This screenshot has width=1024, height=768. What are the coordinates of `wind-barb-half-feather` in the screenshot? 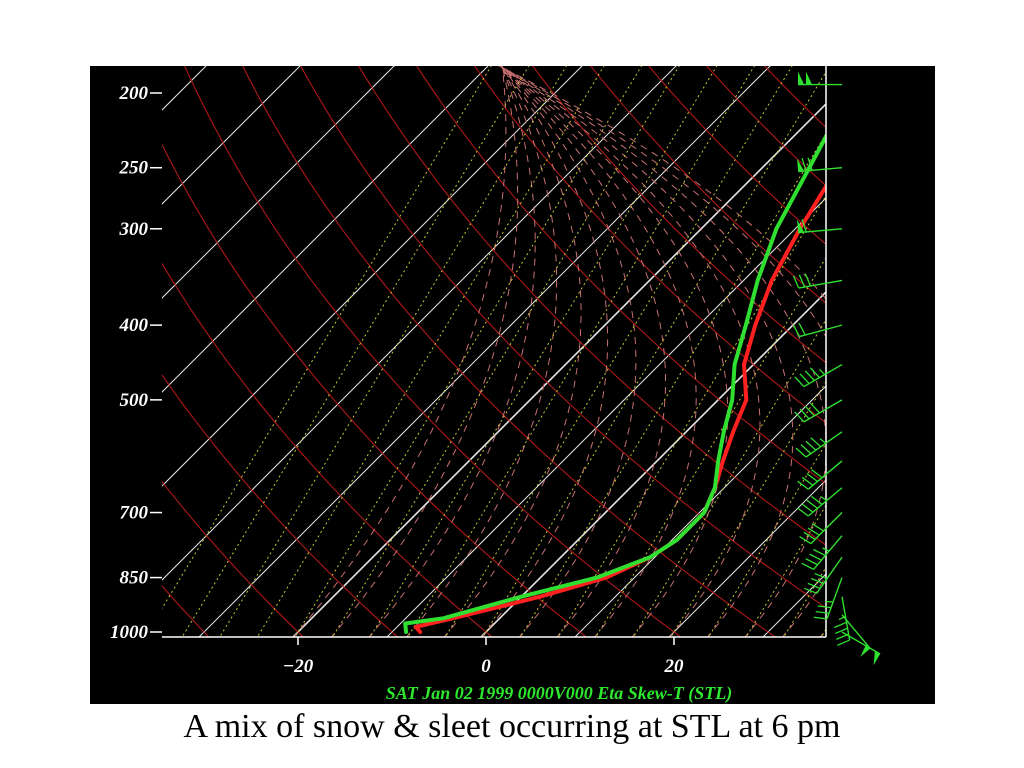 It's located at (826, 549).